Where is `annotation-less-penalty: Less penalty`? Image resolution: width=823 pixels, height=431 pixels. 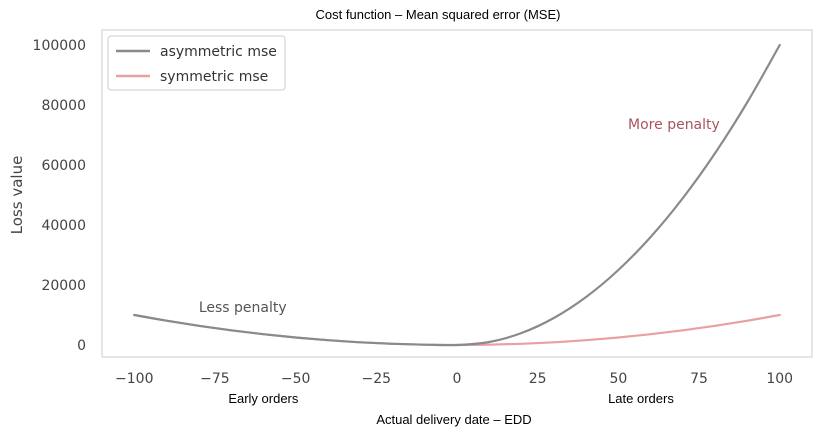 annotation-less-penalty: Less penalty is located at coordinates (243, 308).